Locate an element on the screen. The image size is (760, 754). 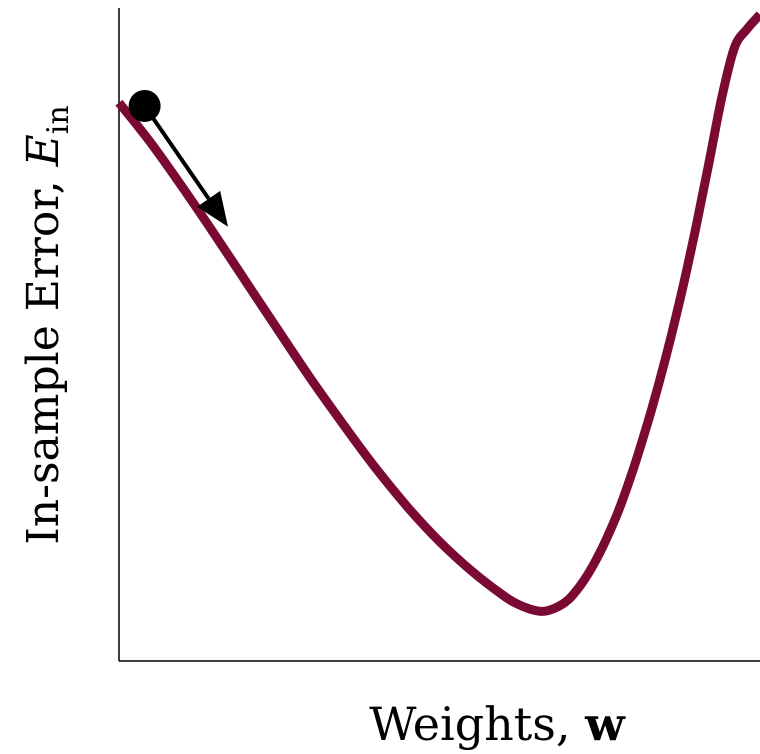
y-axis-label: In-sample Error, Ein is located at coordinates (47, 324).